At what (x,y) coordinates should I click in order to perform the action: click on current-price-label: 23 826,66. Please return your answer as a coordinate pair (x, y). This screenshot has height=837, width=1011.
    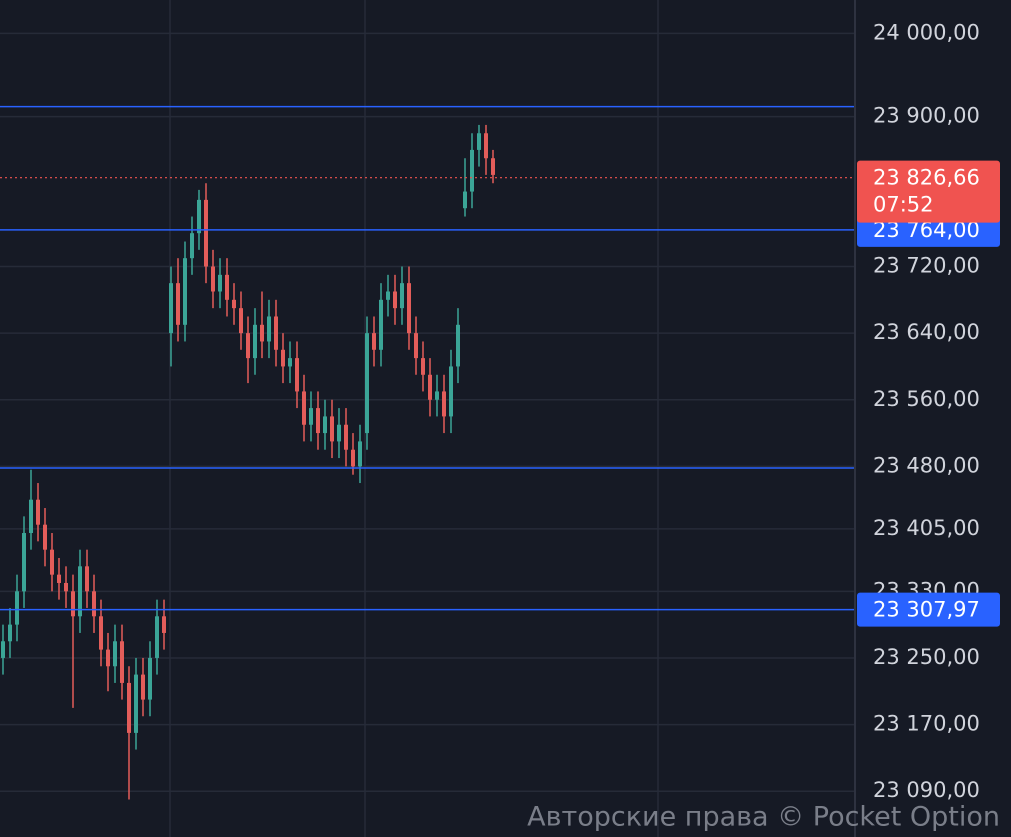
    Looking at the image, I should click on (926, 178).